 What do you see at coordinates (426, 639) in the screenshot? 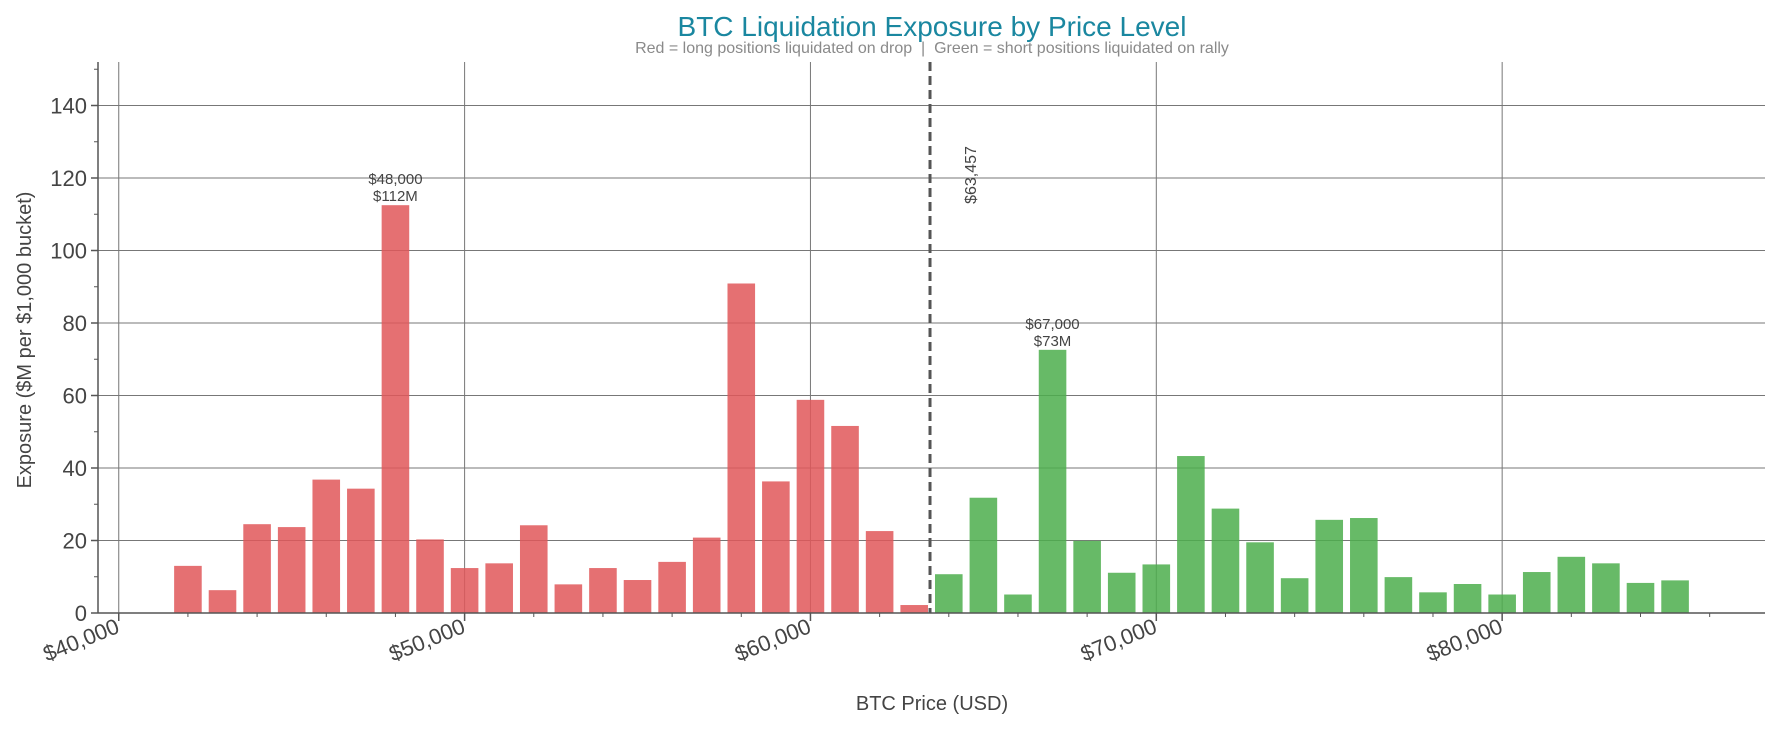
I see `x-tick-label: $50,000` at bounding box center [426, 639].